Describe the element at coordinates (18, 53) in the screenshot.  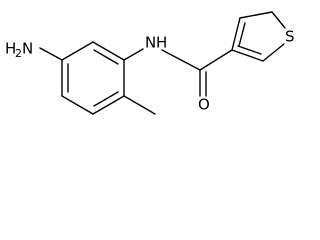
I see `atom-label: 2` at that location.